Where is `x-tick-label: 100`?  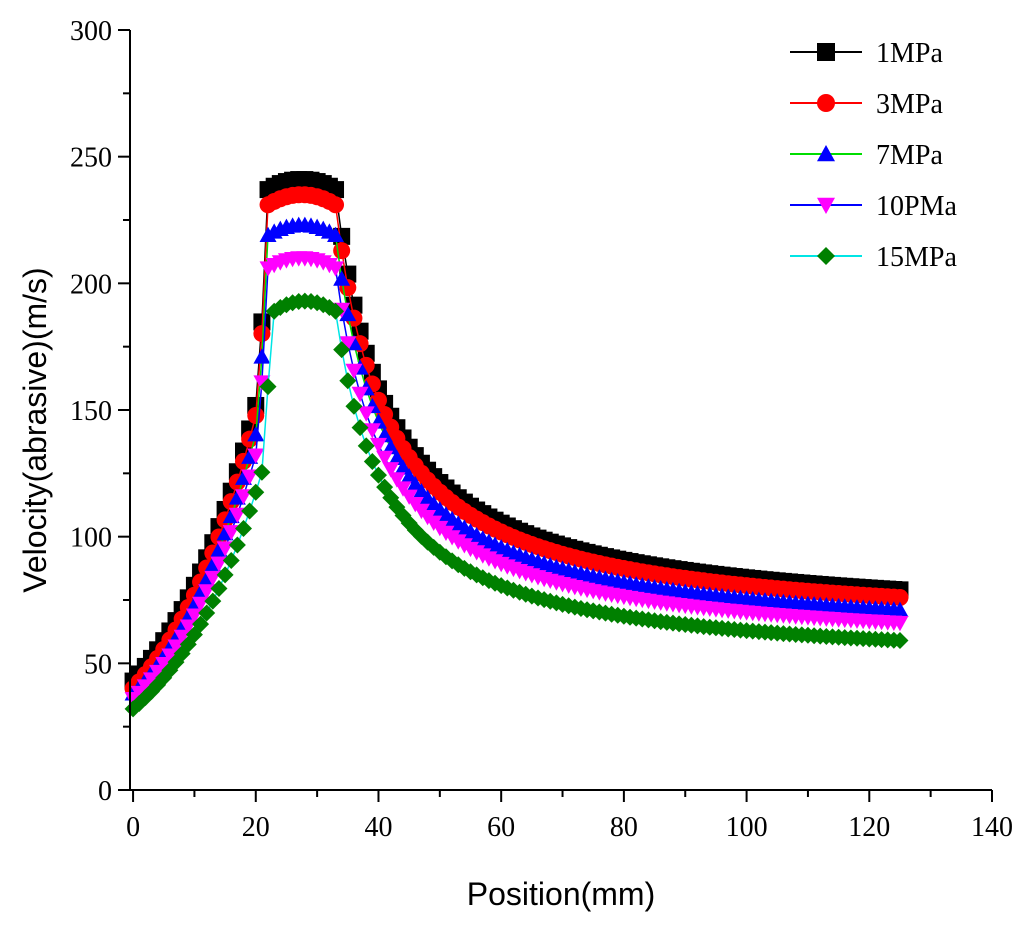
x-tick-label: 100 is located at coordinates (747, 827).